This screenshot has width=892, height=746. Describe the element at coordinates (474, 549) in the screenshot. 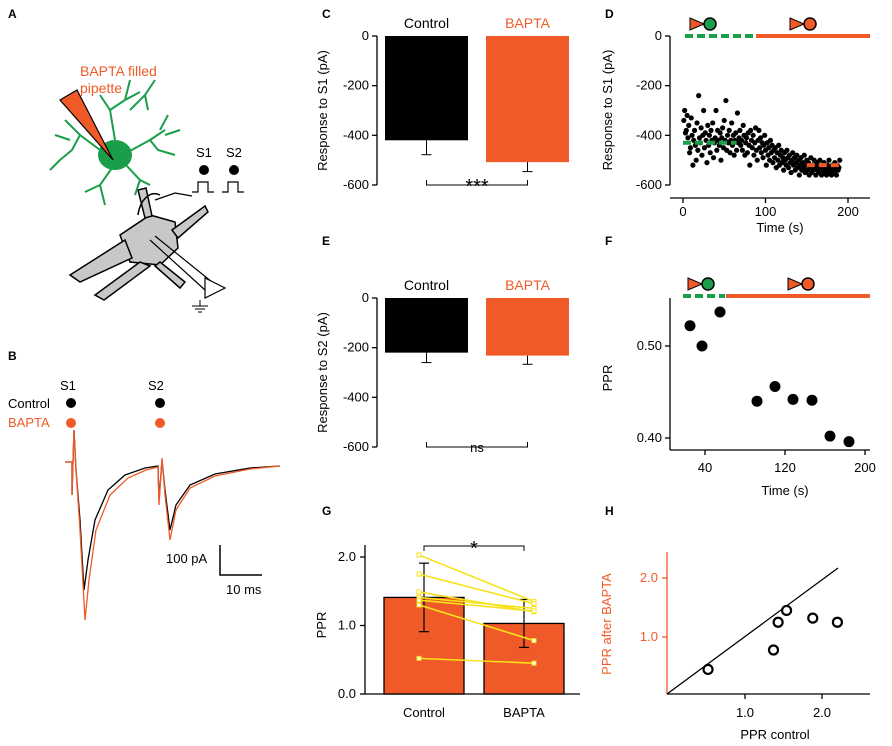

I see `significance-label: *` at that location.